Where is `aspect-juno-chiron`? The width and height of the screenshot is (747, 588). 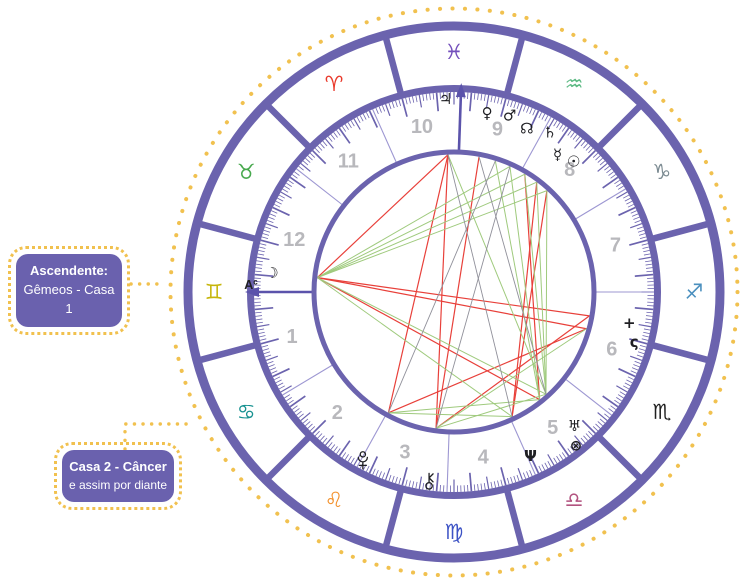 aspect-juno-chiron is located at coordinates (512, 372).